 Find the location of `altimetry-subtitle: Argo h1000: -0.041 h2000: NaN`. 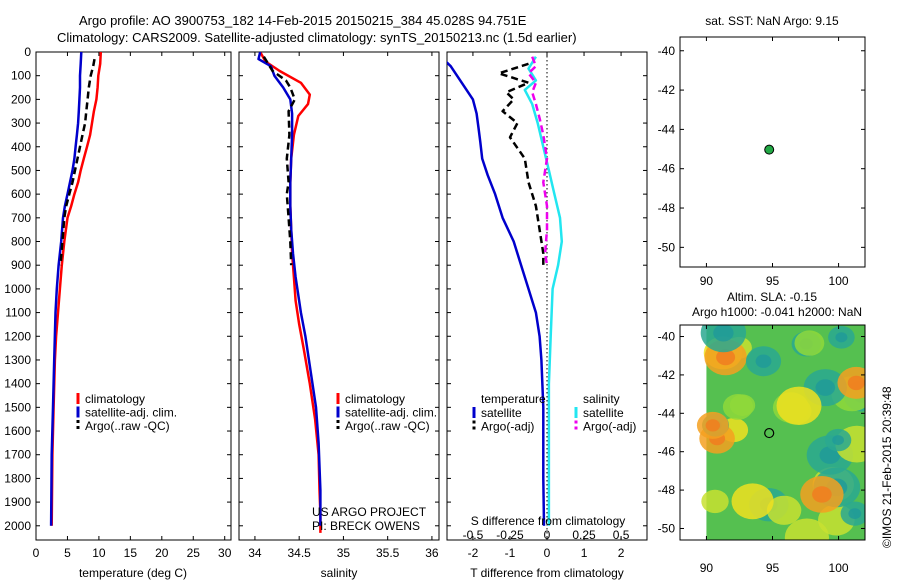

altimetry-subtitle: Argo h1000: -0.041 h2000: NaN is located at coordinates (777, 312).